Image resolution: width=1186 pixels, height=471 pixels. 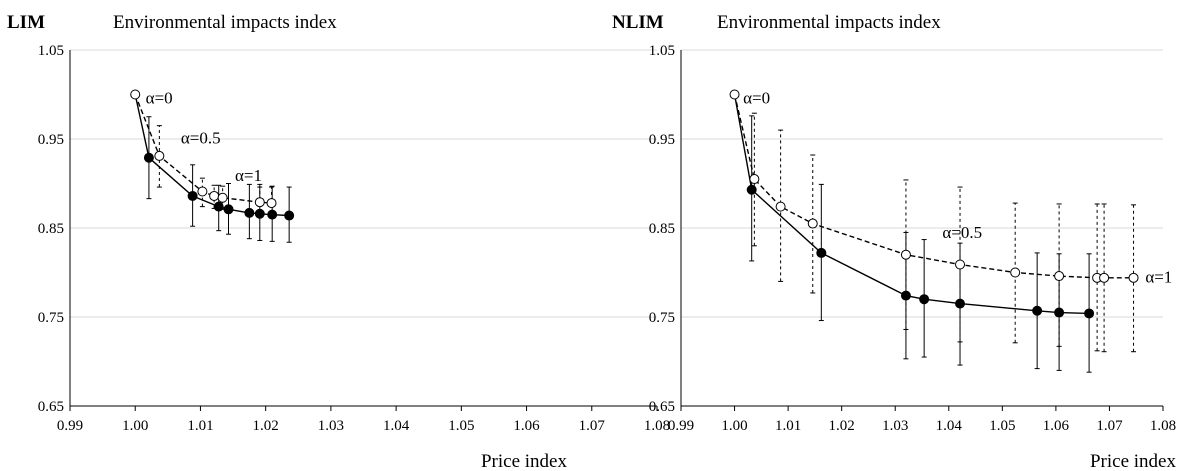 What do you see at coordinates (26, 22) in the screenshot?
I see `panel-label: LIM` at bounding box center [26, 22].